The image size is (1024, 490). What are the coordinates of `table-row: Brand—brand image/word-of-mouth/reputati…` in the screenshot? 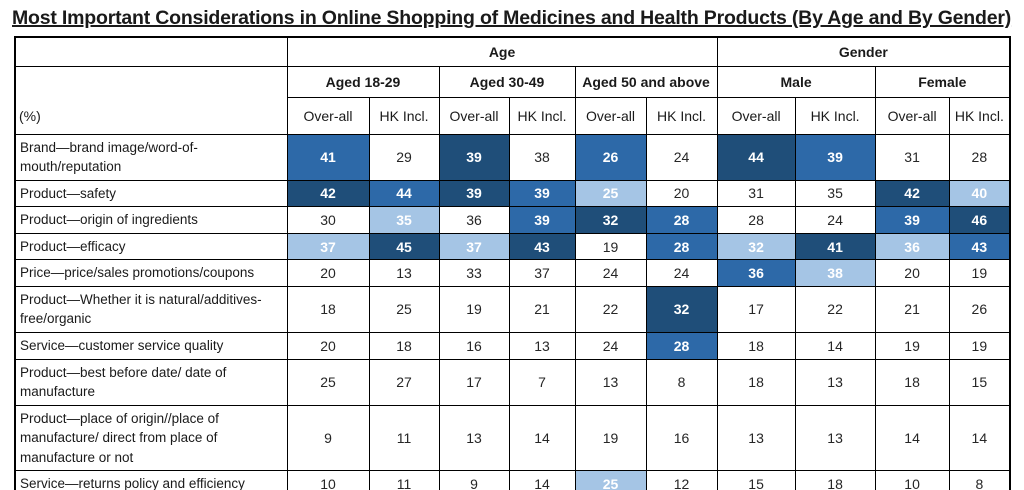 It's located at (512, 157).